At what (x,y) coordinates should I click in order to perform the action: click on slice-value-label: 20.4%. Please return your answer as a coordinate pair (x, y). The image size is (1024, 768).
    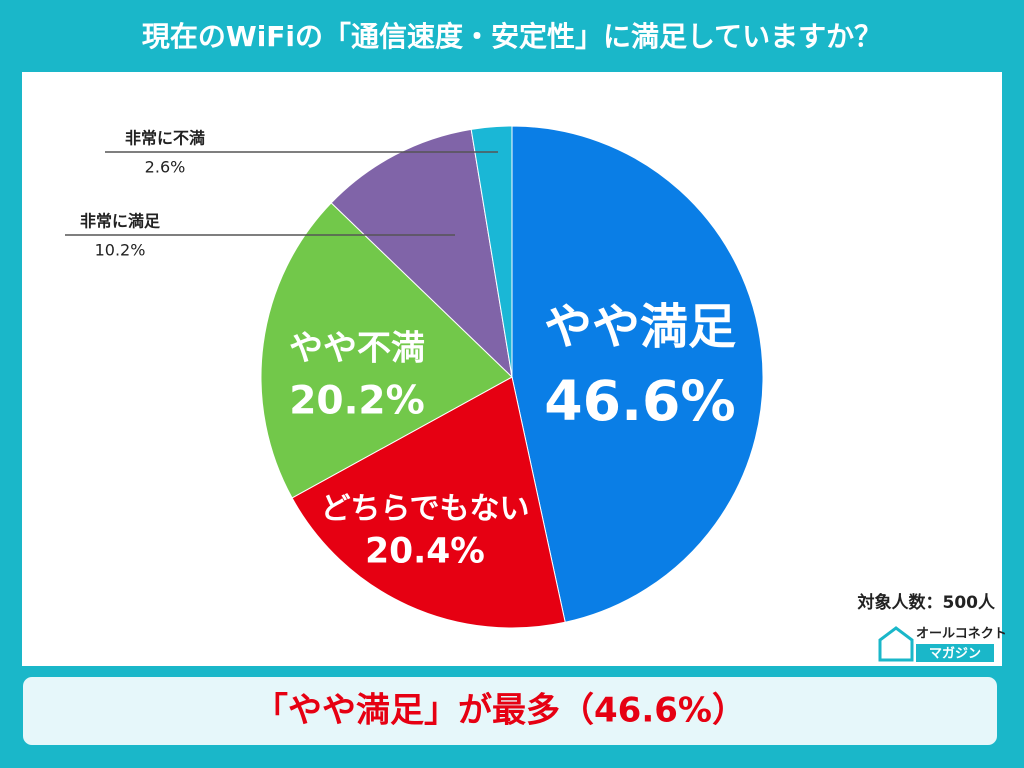
    Looking at the image, I should click on (425, 552).